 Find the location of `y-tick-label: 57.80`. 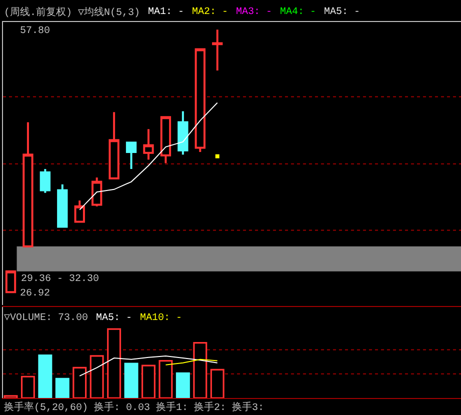

y-tick-label: 57.80 is located at coordinates (35, 32).